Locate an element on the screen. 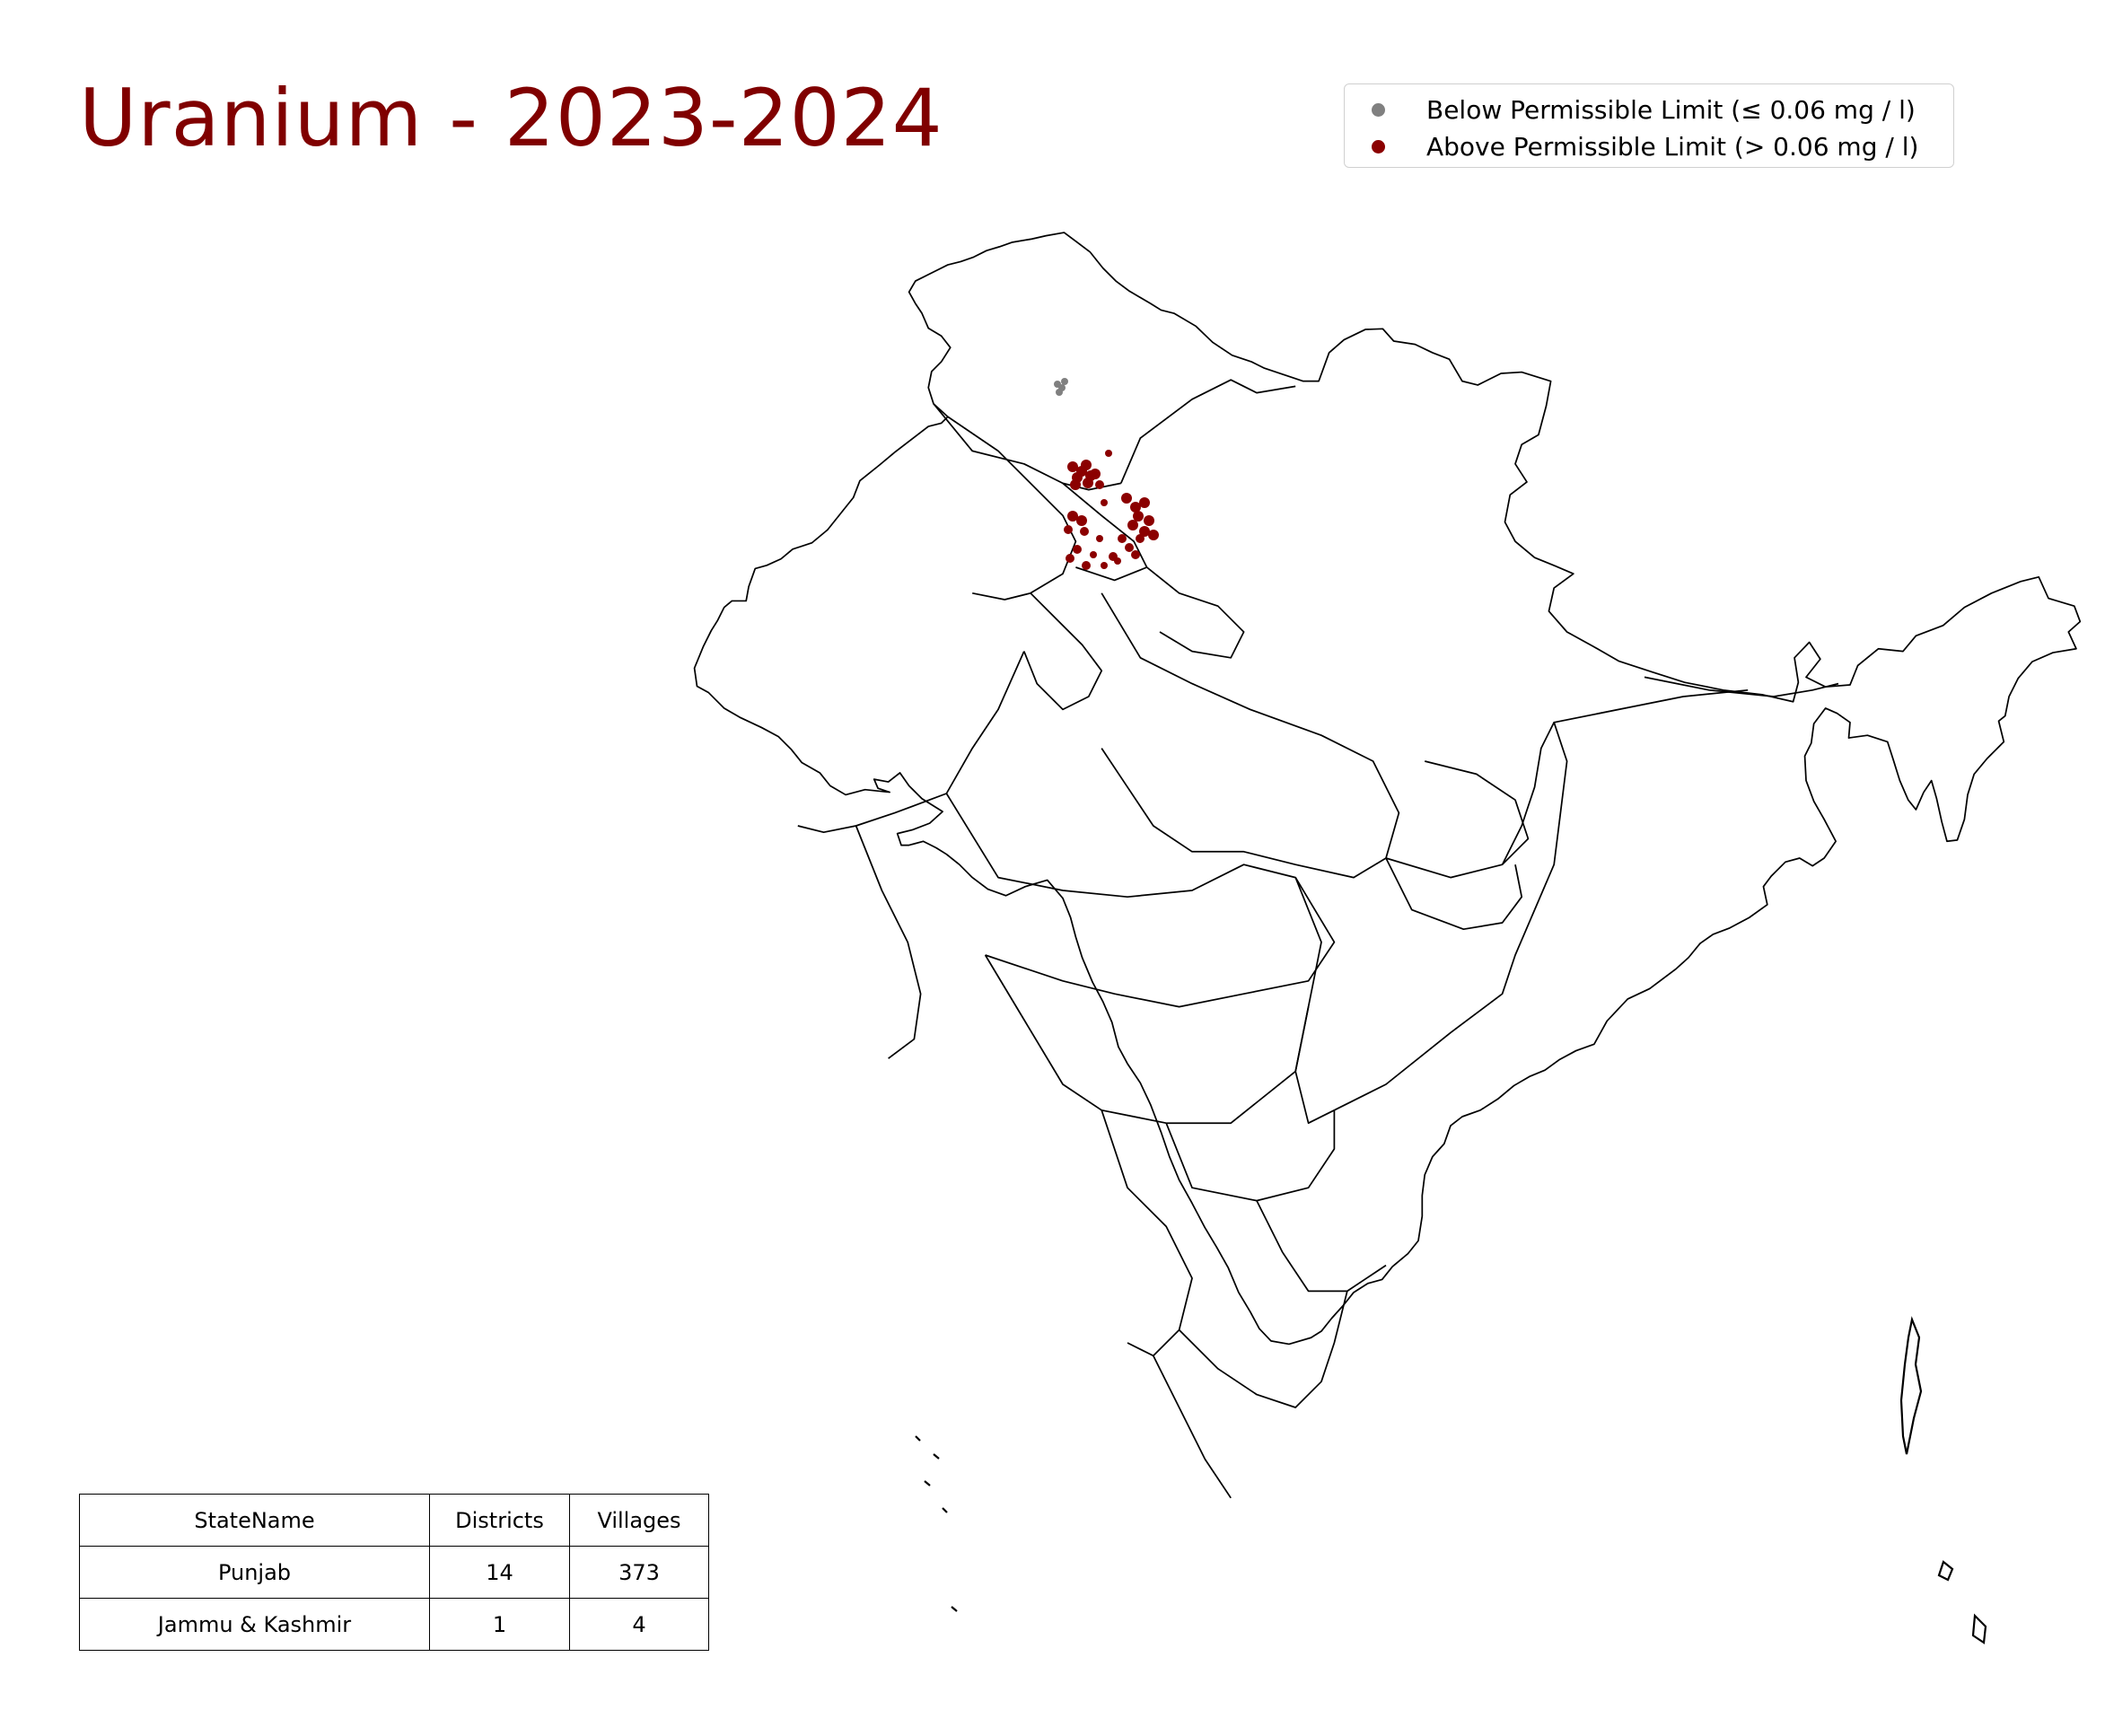  table-header: Villages is located at coordinates (639, 1520).